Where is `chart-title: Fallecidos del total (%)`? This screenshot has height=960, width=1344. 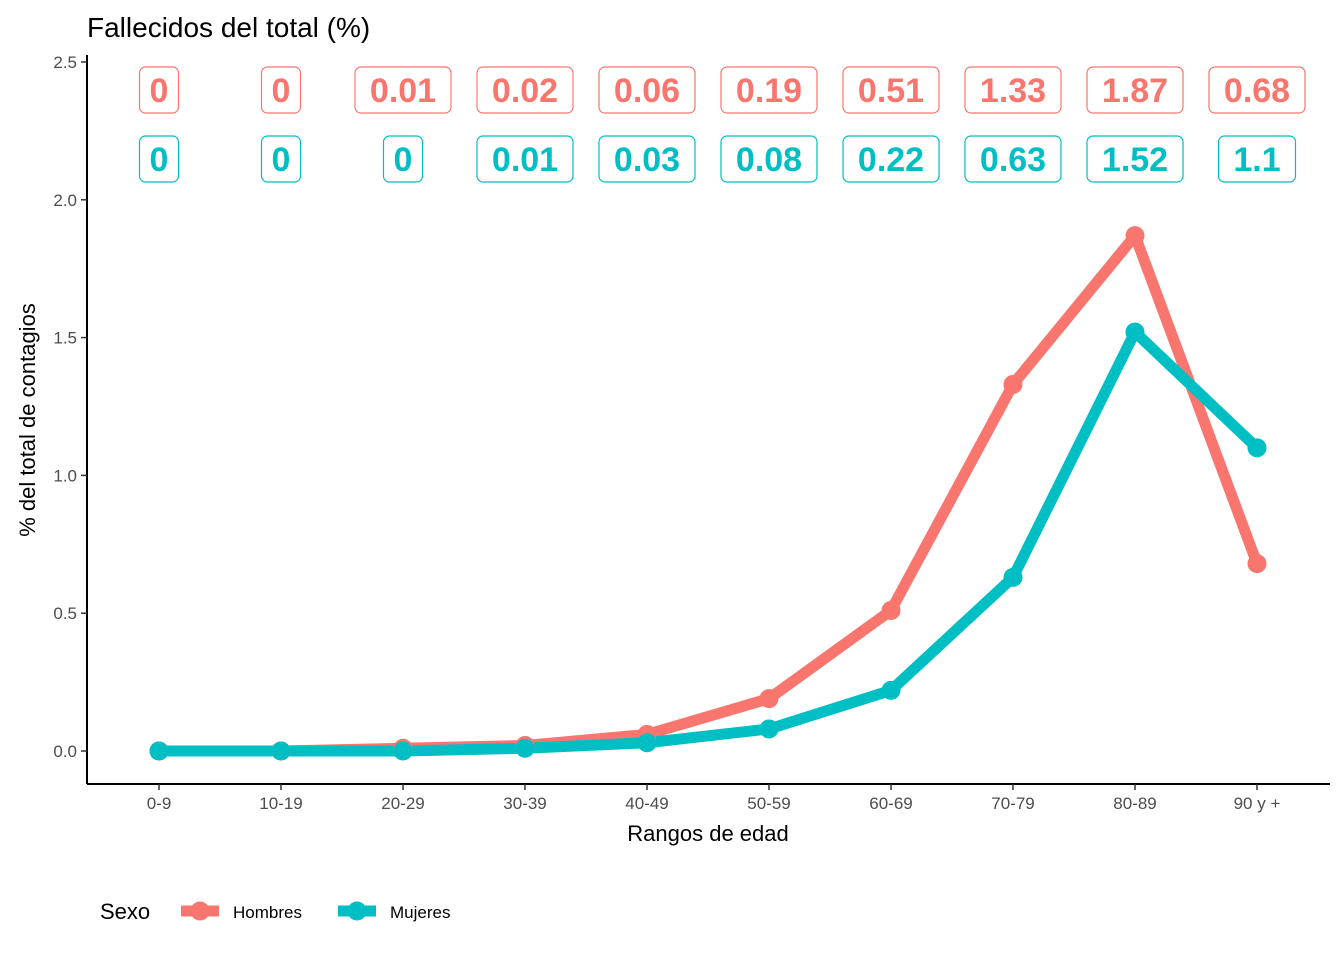 chart-title: Fallecidos del total (%) is located at coordinates (228, 27).